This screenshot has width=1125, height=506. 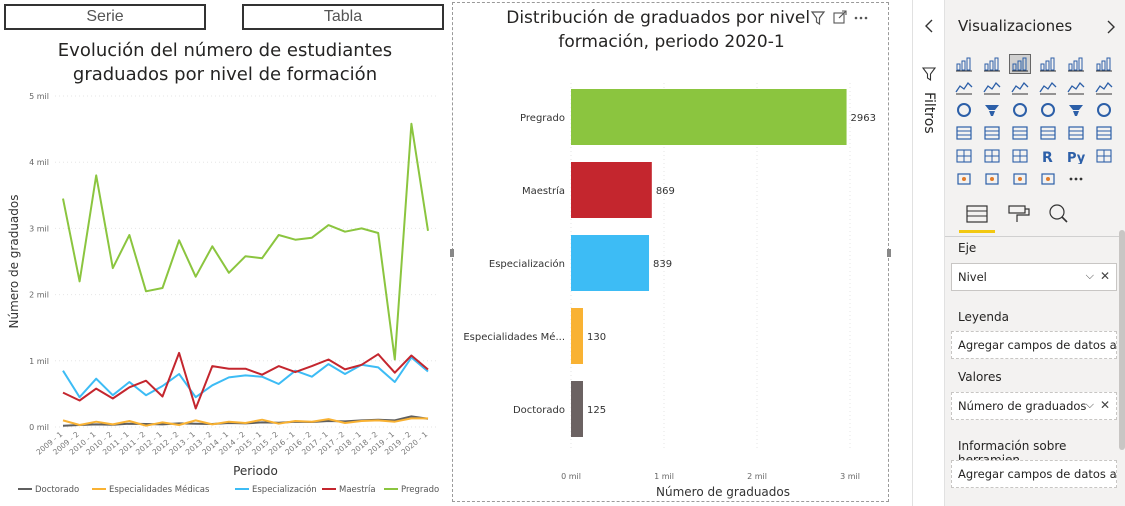 I want to click on filters-strip-icons, so click(x=929, y=50).